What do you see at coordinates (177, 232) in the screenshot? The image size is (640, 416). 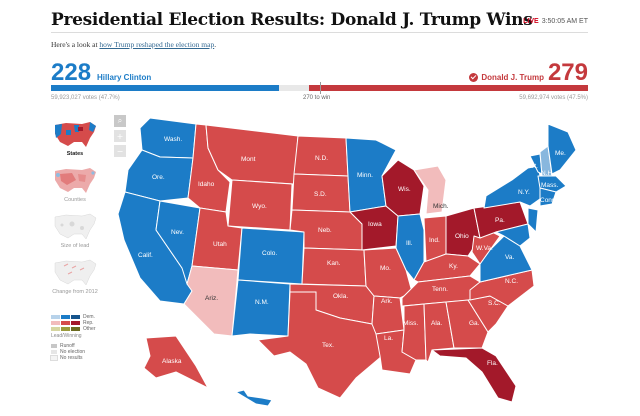 I see `label-nev: Nev.` at bounding box center [177, 232].